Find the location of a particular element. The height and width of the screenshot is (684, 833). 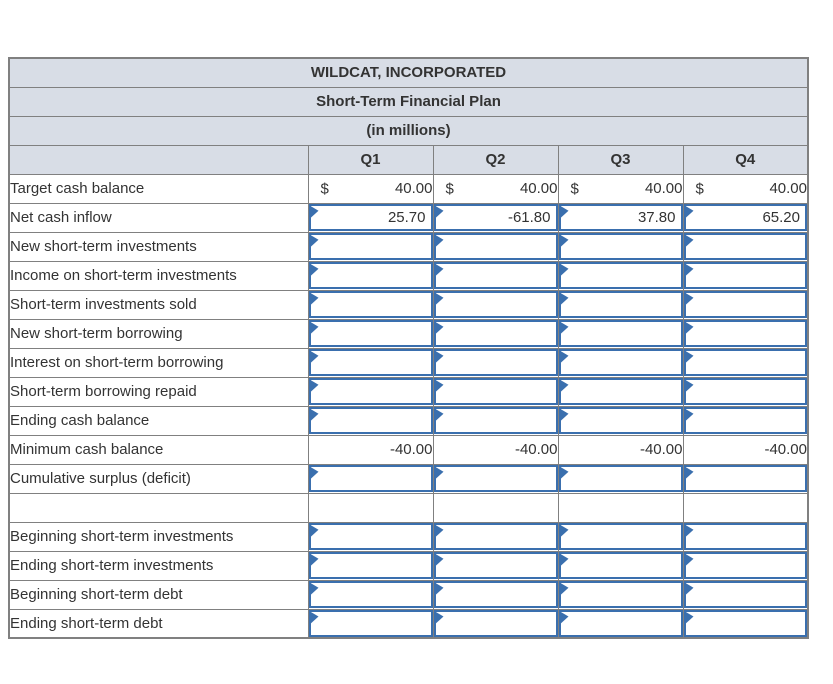

static-value-cell: $40.00 is located at coordinates (745, 188).